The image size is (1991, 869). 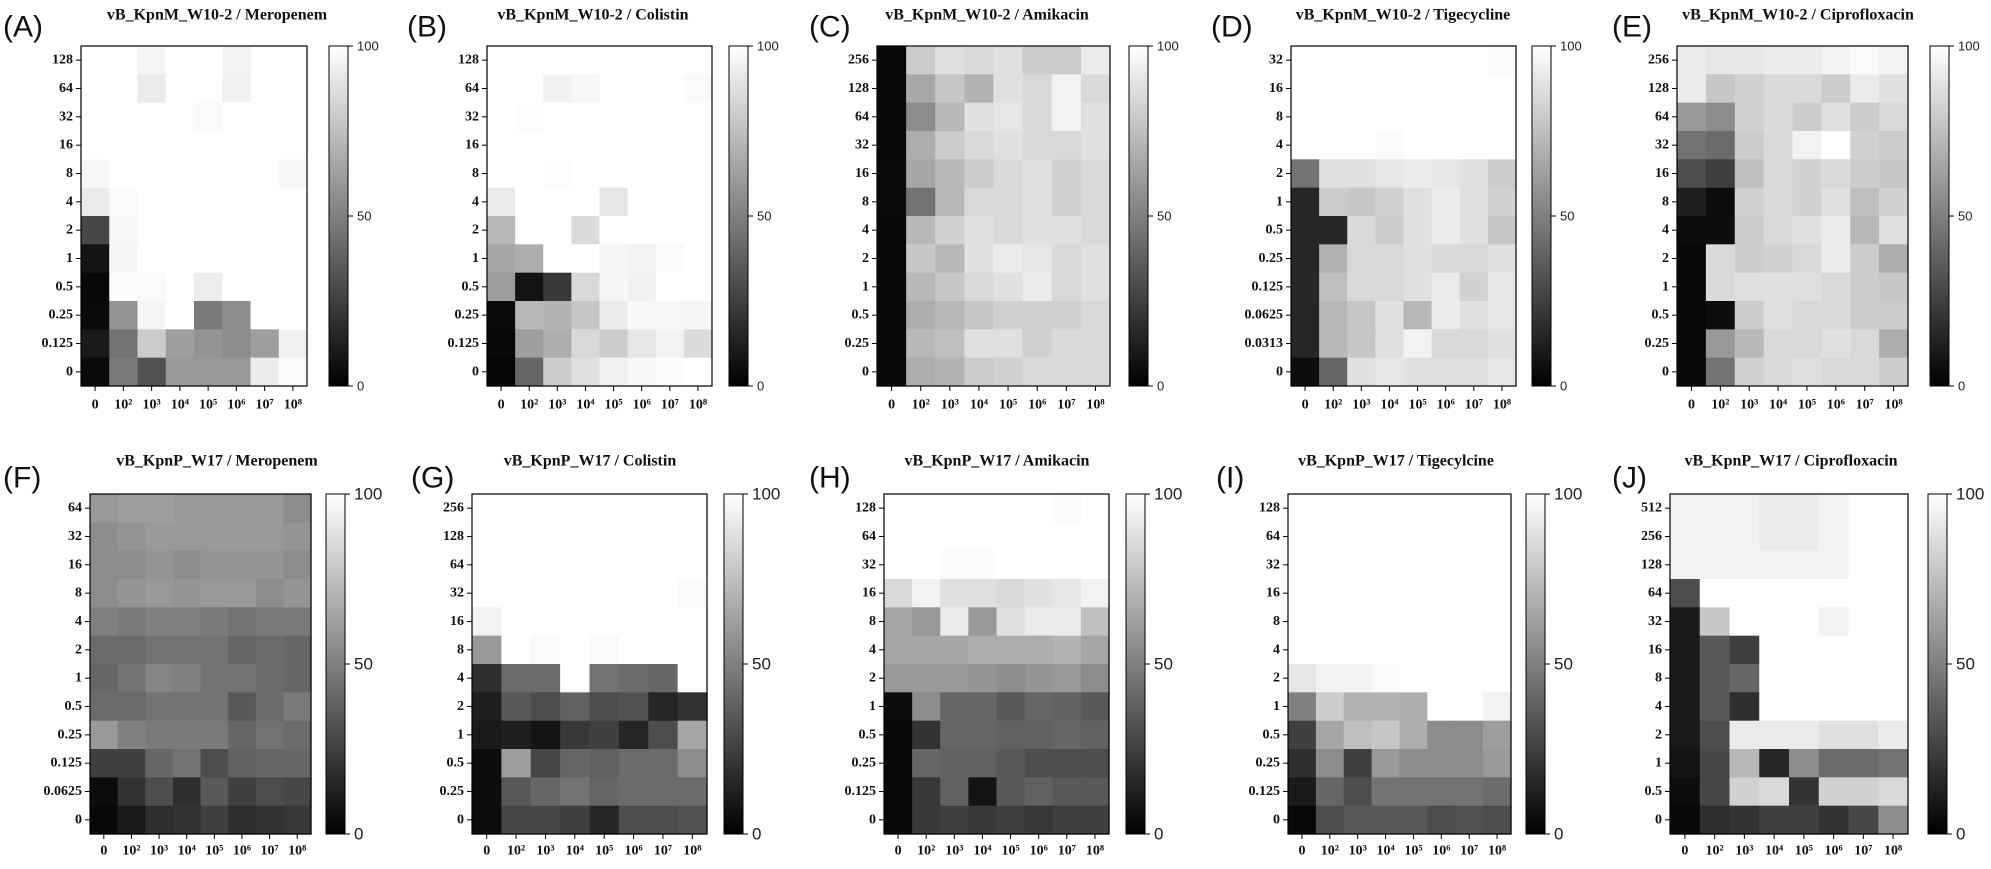 I want to click on colorbar-tick-label: 100, so click(x=1969, y=46).